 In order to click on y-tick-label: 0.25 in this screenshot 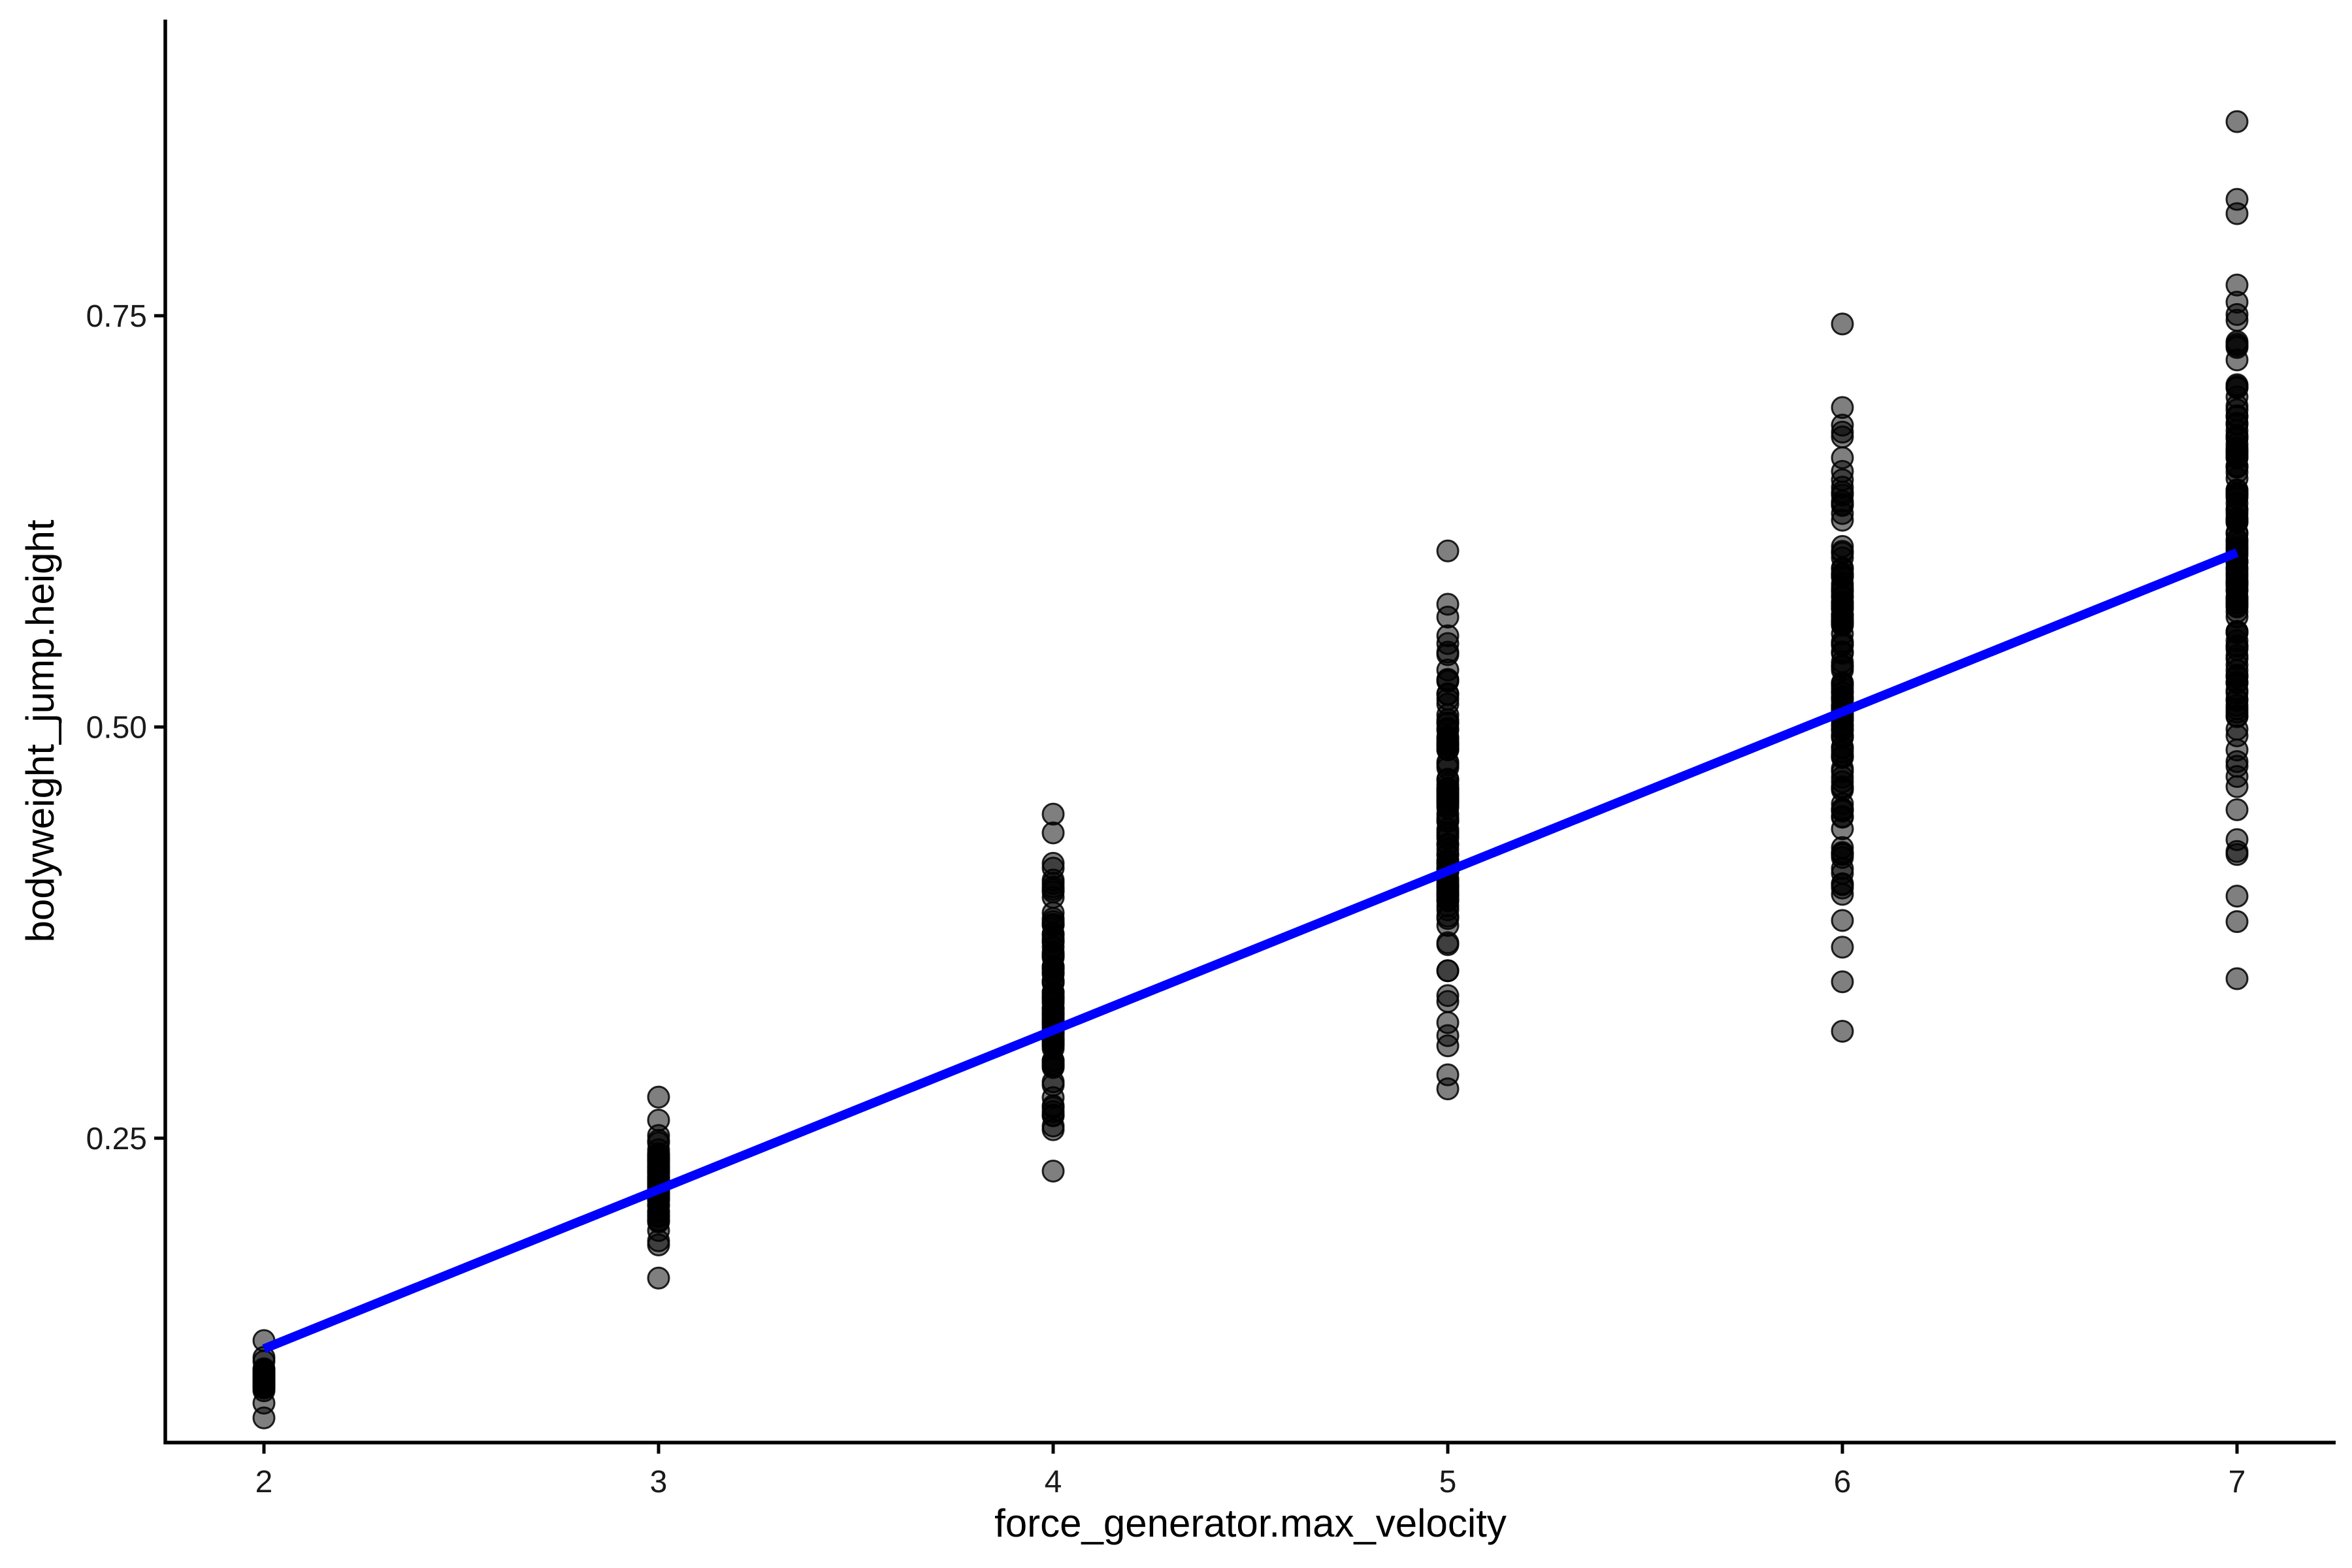, I will do `click(116, 1139)`.